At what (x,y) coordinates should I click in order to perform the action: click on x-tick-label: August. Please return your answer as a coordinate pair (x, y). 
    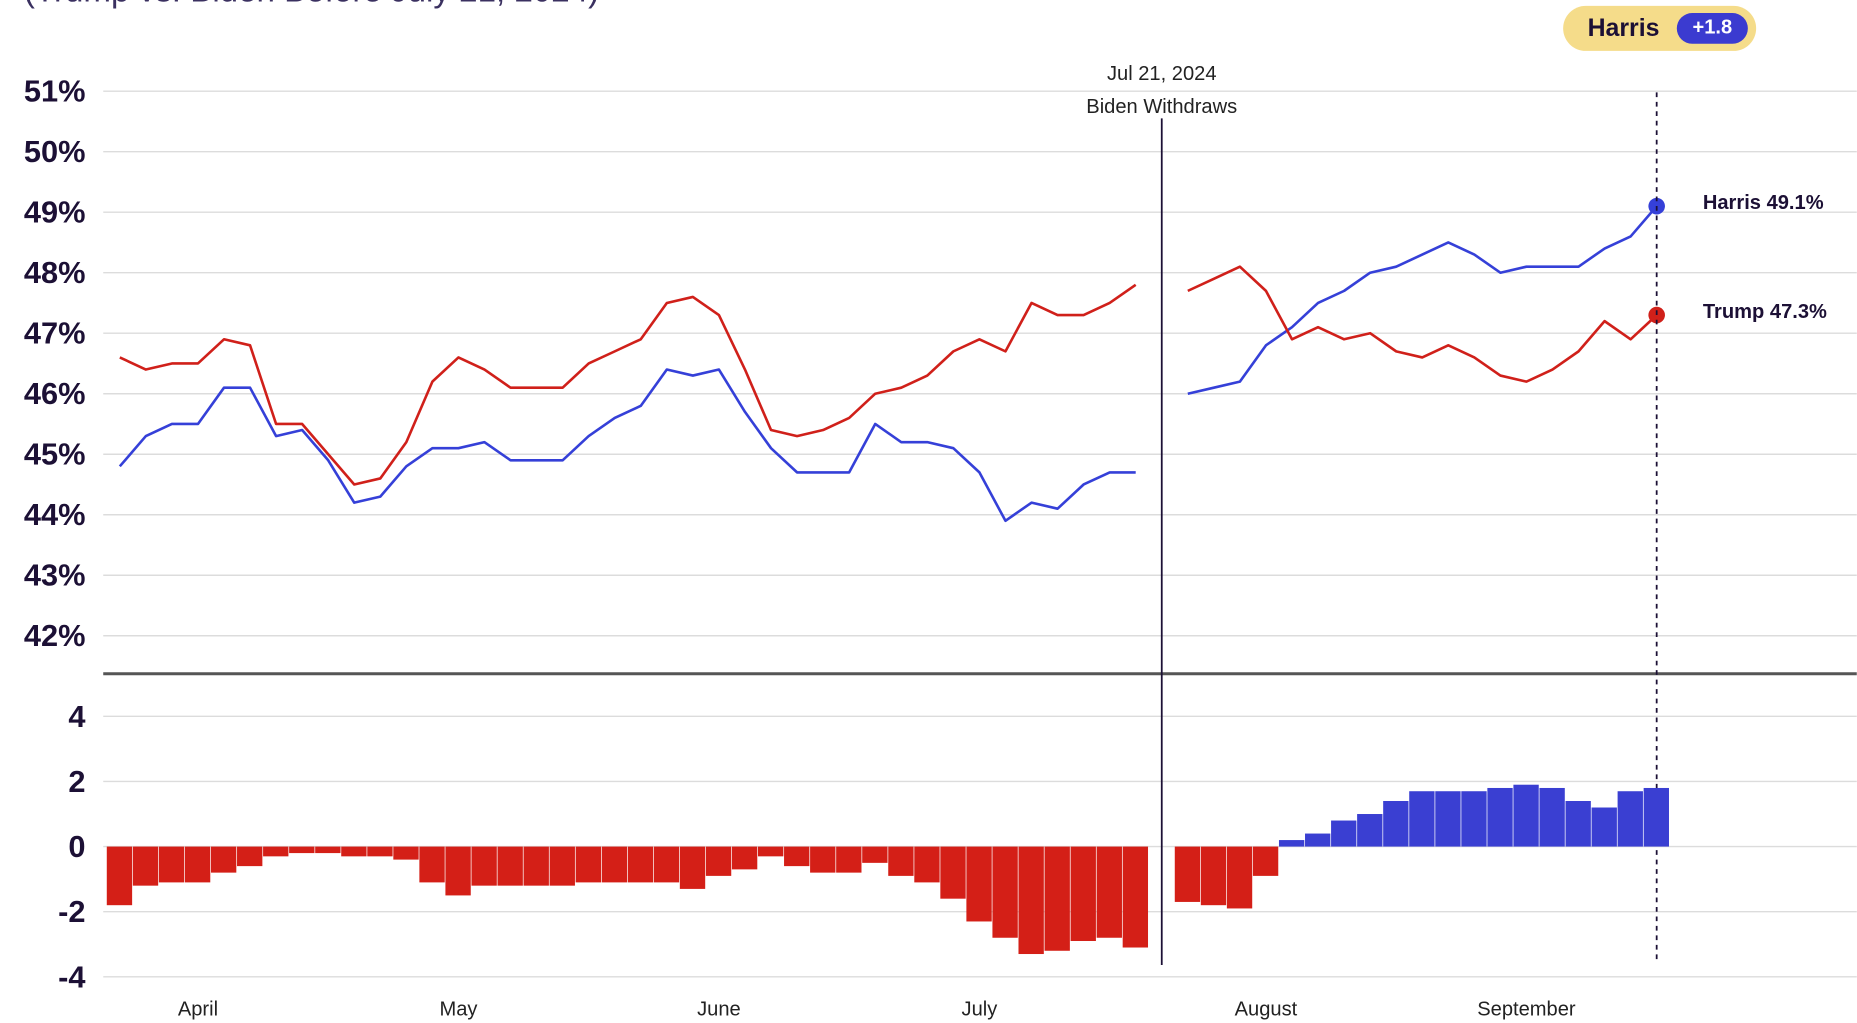
    Looking at the image, I should click on (1266, 1009).